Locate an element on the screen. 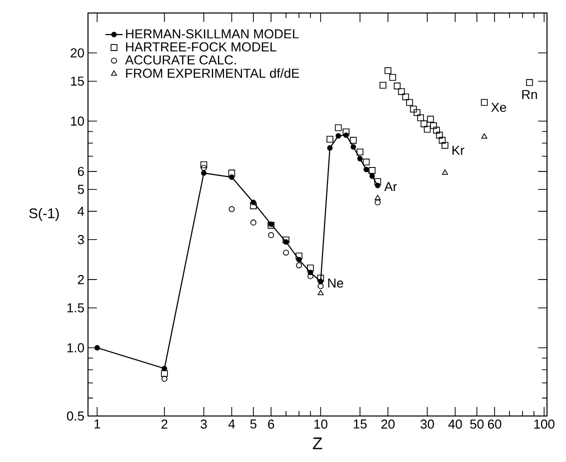 The image size is (566, 462). x-tick-label: 10 is located at coordinates (321, 424).